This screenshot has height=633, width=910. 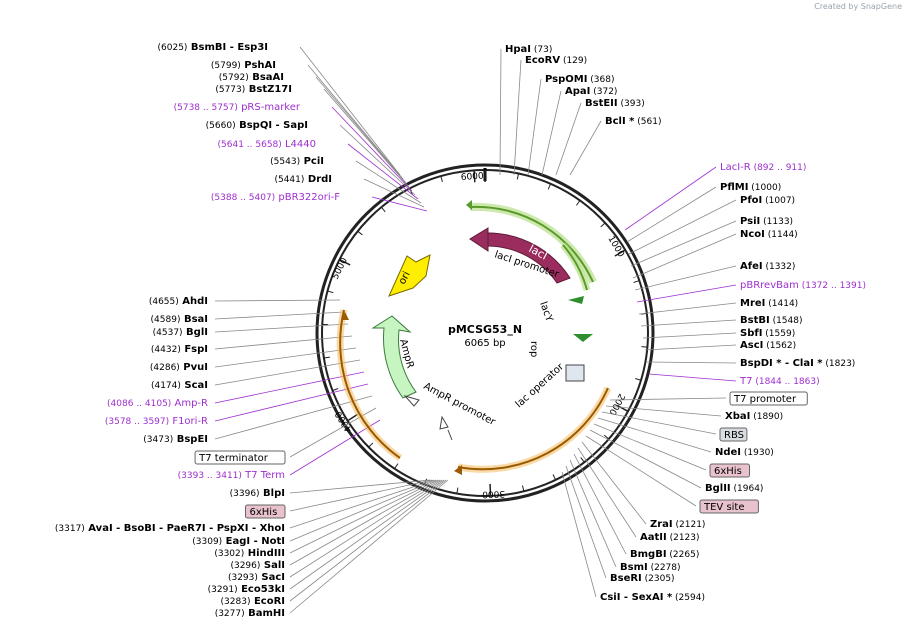 I want to click on mcs-arrowhead, so click(x=458, y=470).